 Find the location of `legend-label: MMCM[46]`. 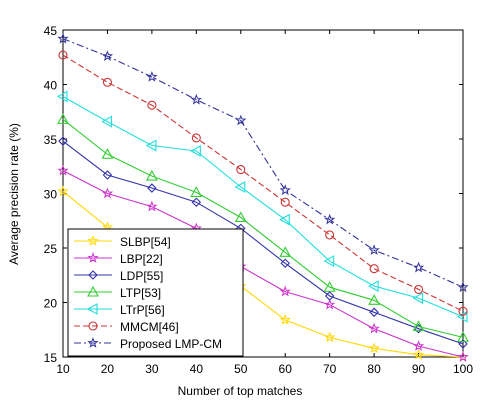

legend-label: MMCM[46] is located at coordinates (149, 327).